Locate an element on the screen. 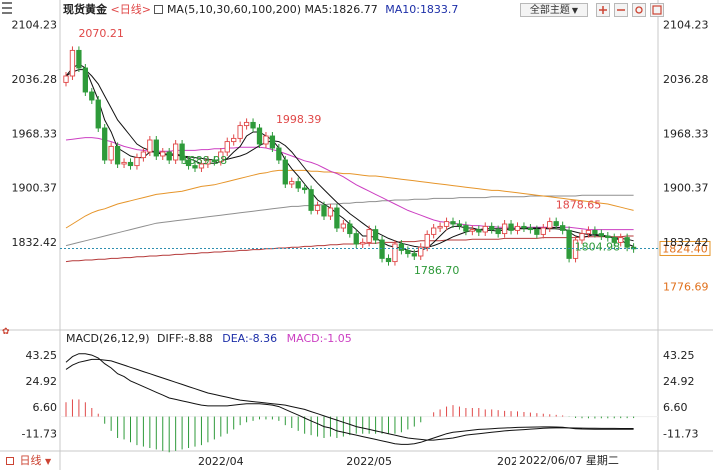 This screenshot has height=471, width=713. y-tick-left: 2036.28 is located at coordinates (35, 79).